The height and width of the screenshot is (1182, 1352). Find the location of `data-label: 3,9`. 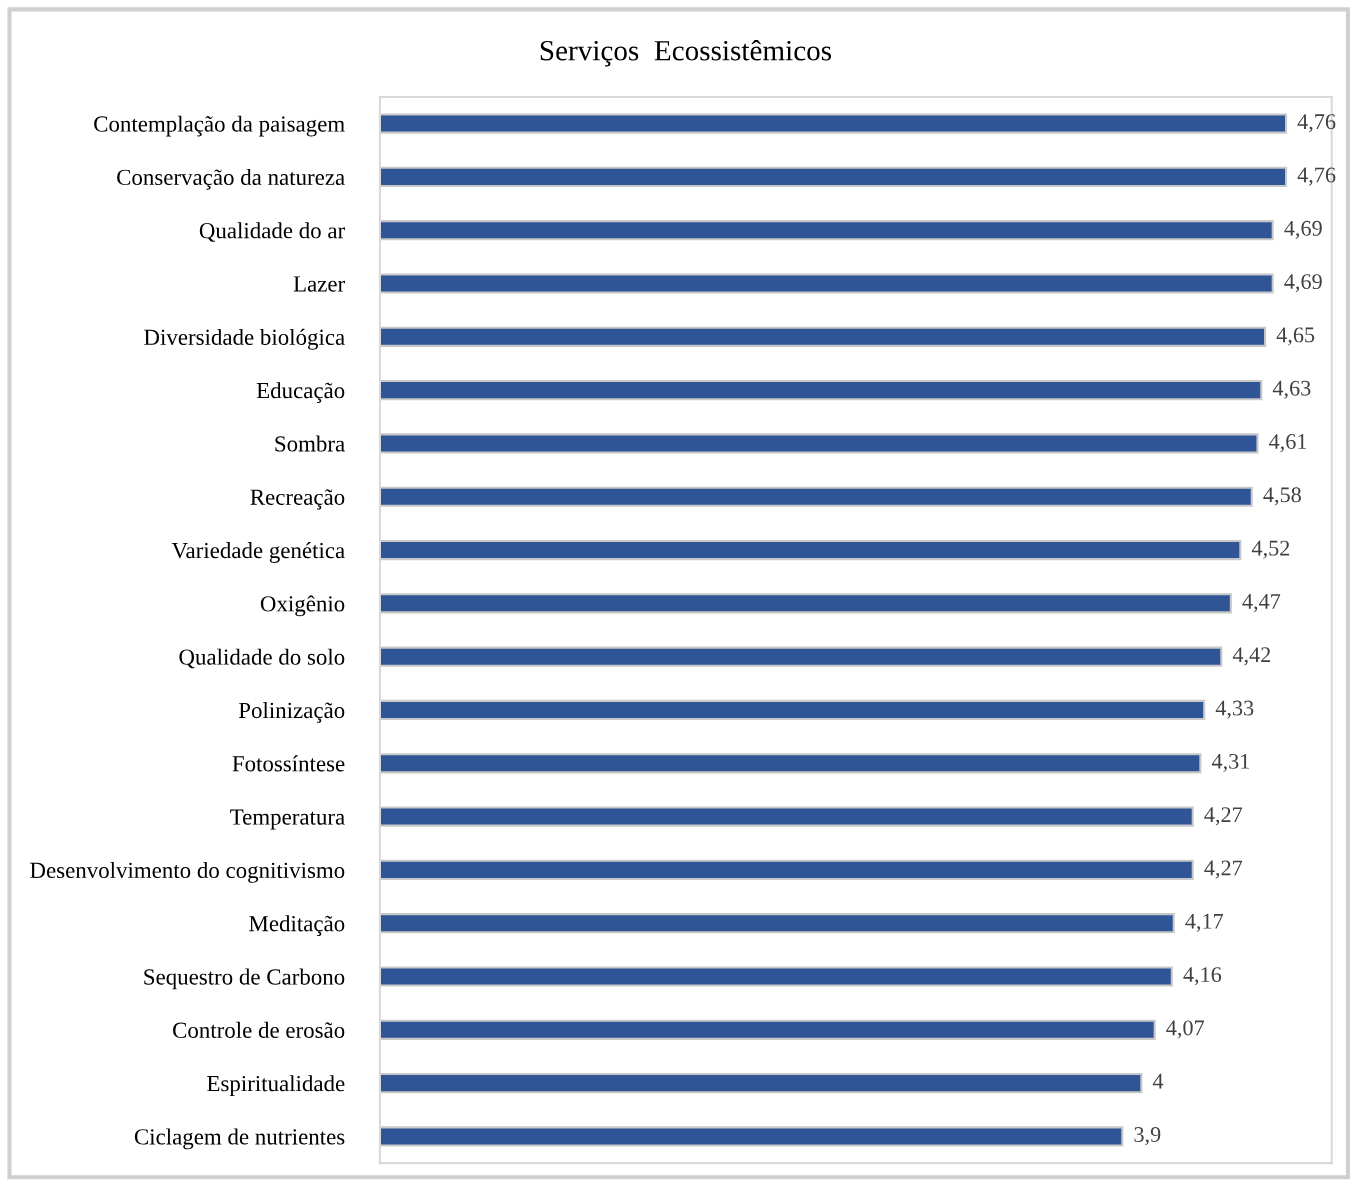

data-label: 3,9 is located at coordinates (1147, 1136).